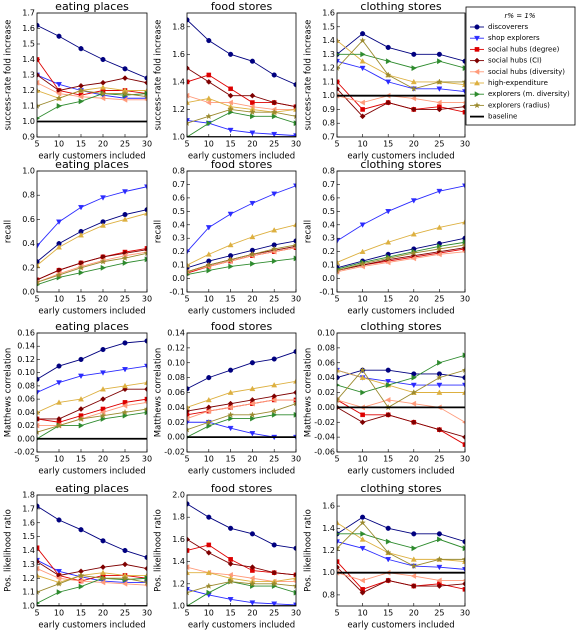  I want to click on panel-title: food stores, so click(242, 6).